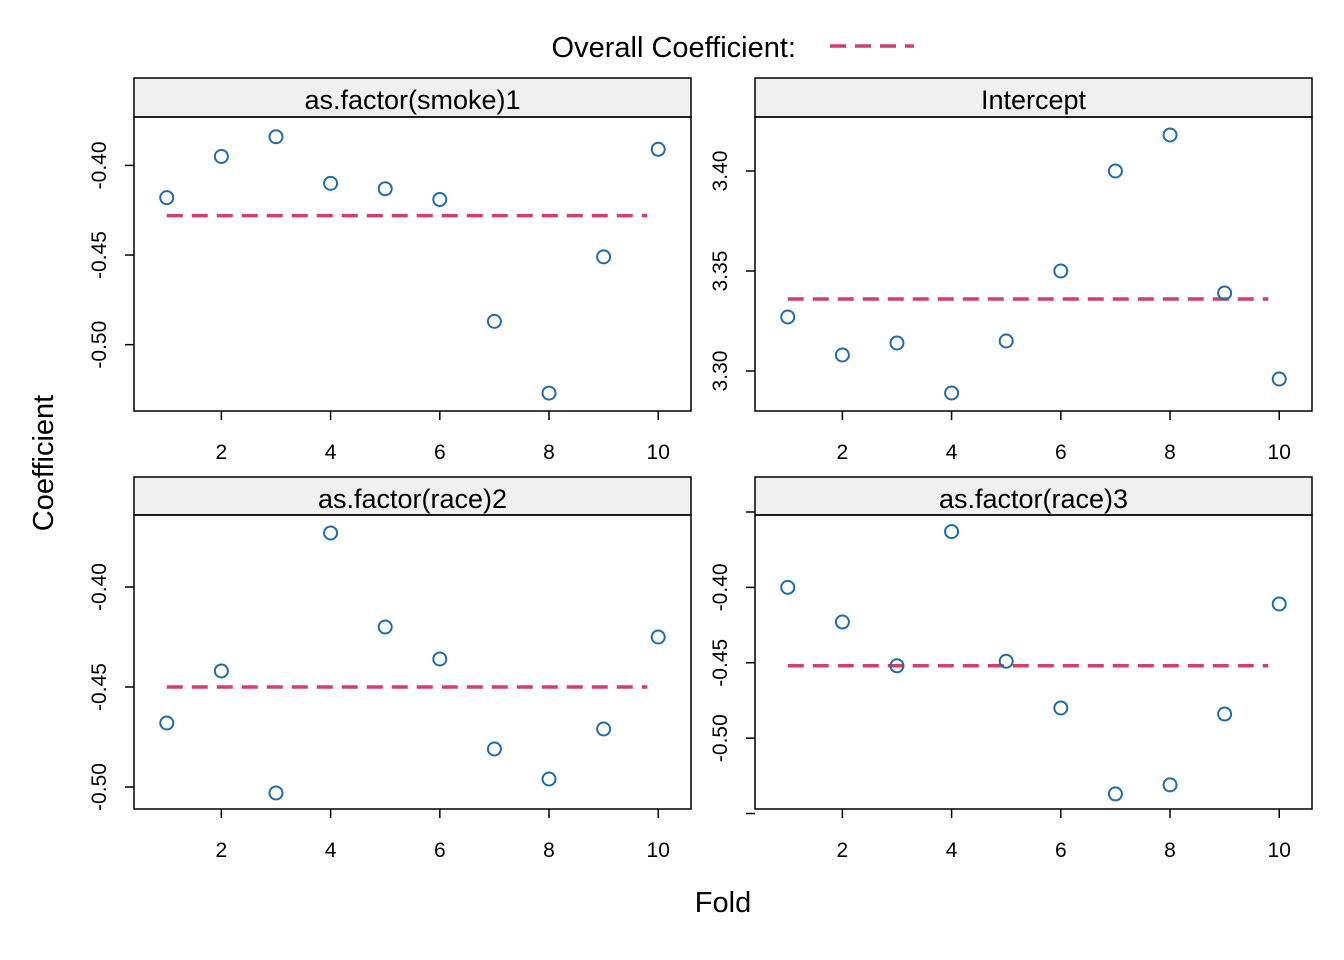 The image size is (1344, 960). I want to click on panel-title: as.factor(race)3, so click(1033, 499).